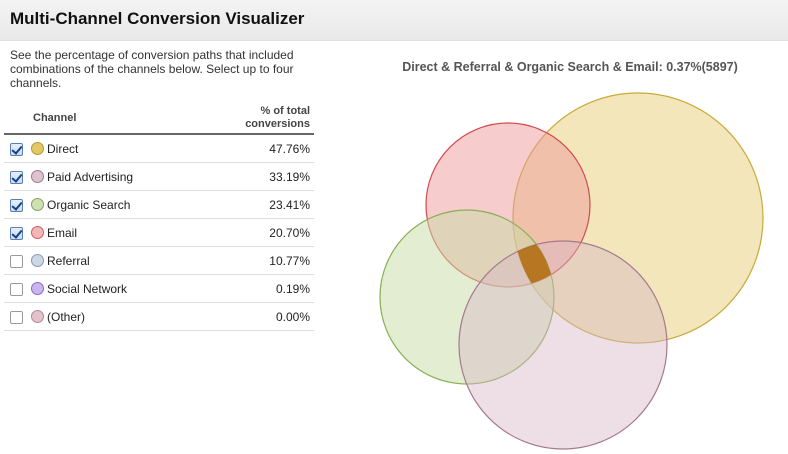 This screenshot has height=454, width=788. Describe the element at coordinates (89, 204) in the screenshot. I see `channel-label: Organic Search` at that location.